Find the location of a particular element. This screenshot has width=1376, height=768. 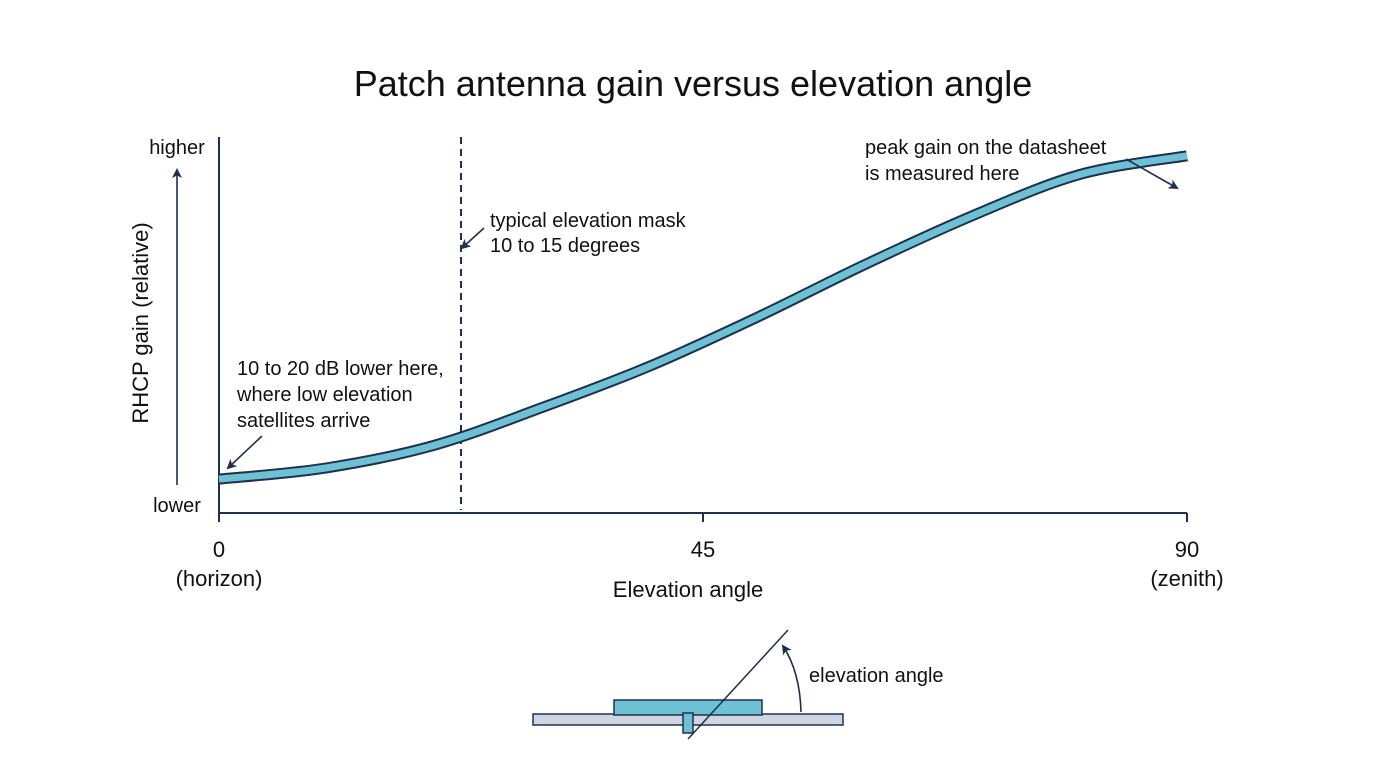

x-axis-label: Elevation angle is located at coordinates (688, 589).